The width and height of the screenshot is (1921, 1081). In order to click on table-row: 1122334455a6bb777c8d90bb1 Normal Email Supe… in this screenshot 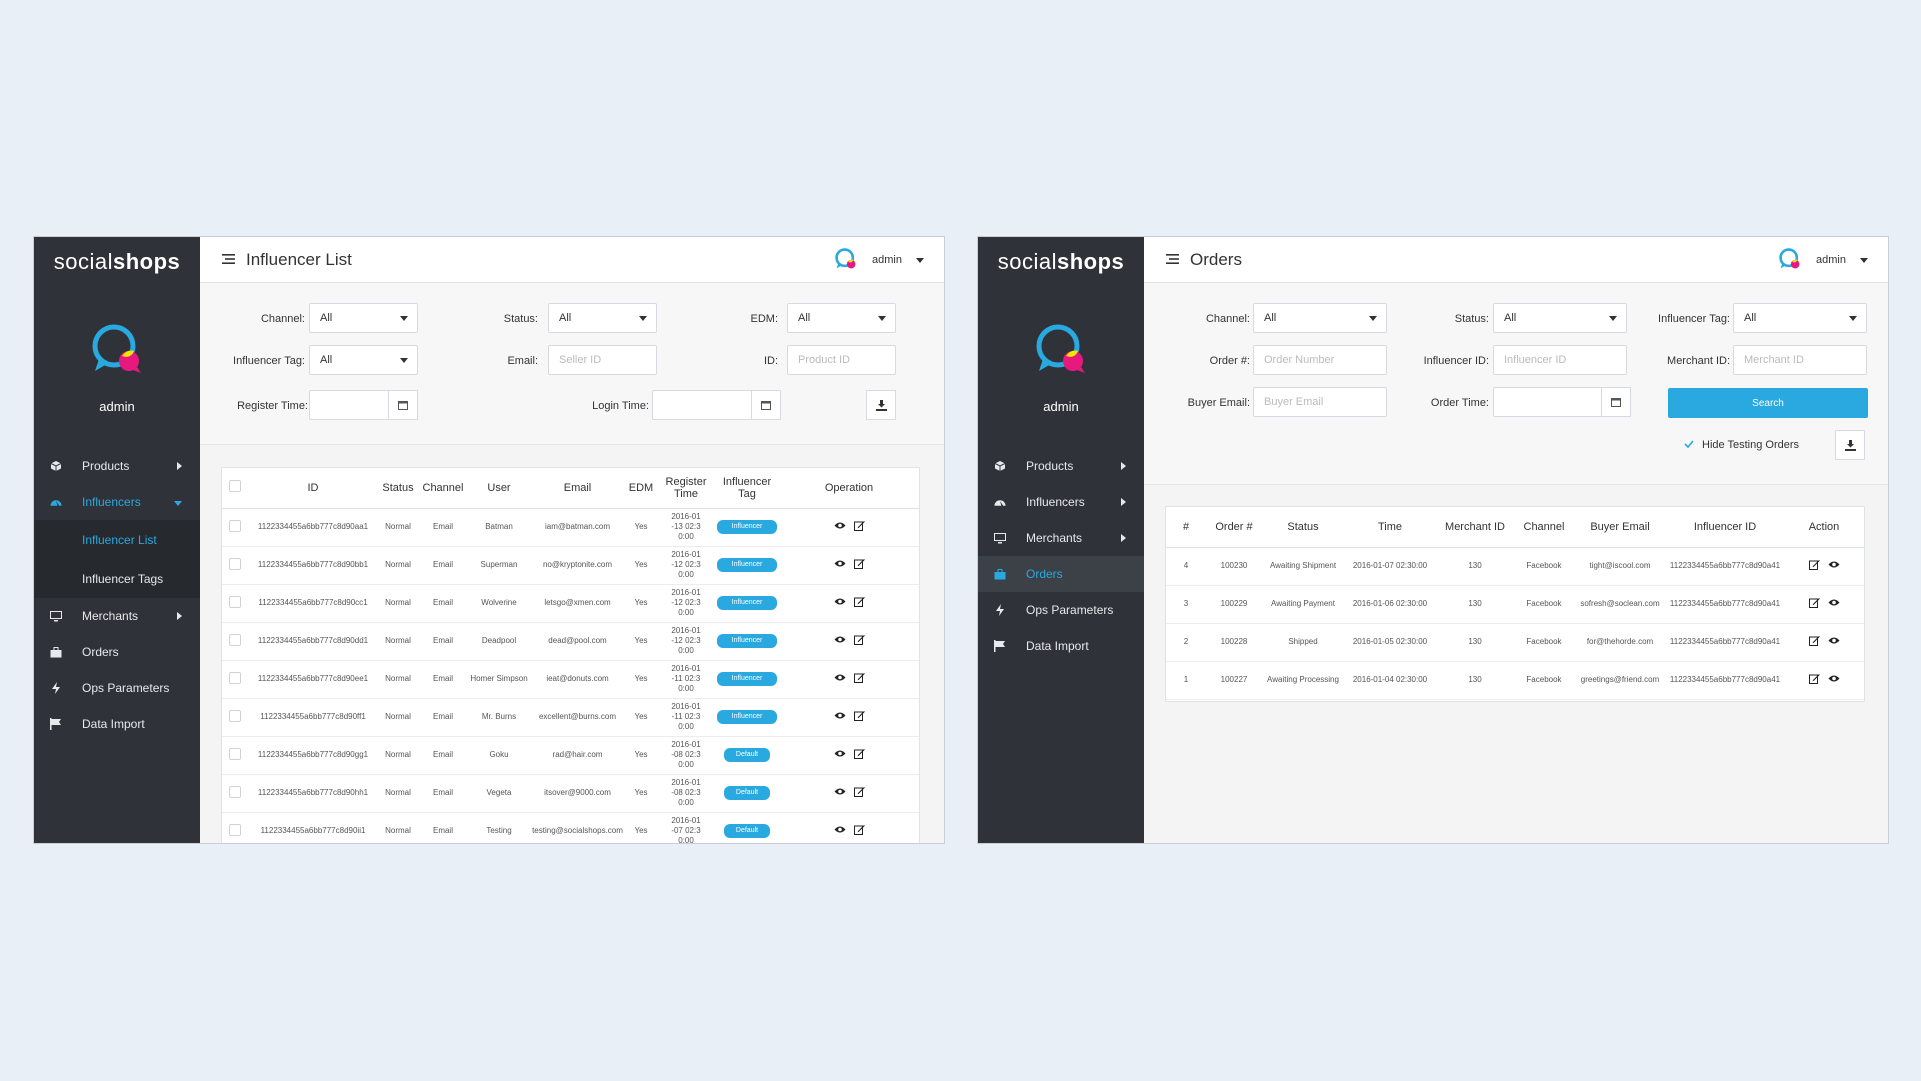, I will do `click(570, 565)`.